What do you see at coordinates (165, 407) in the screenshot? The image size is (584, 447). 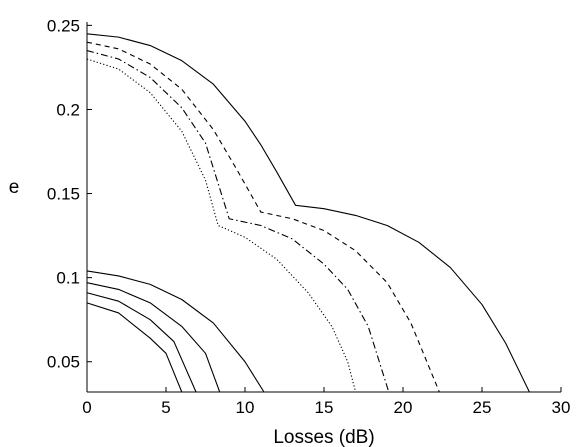 I see `x-tick-label: 5` at bounding box center [165, 407].